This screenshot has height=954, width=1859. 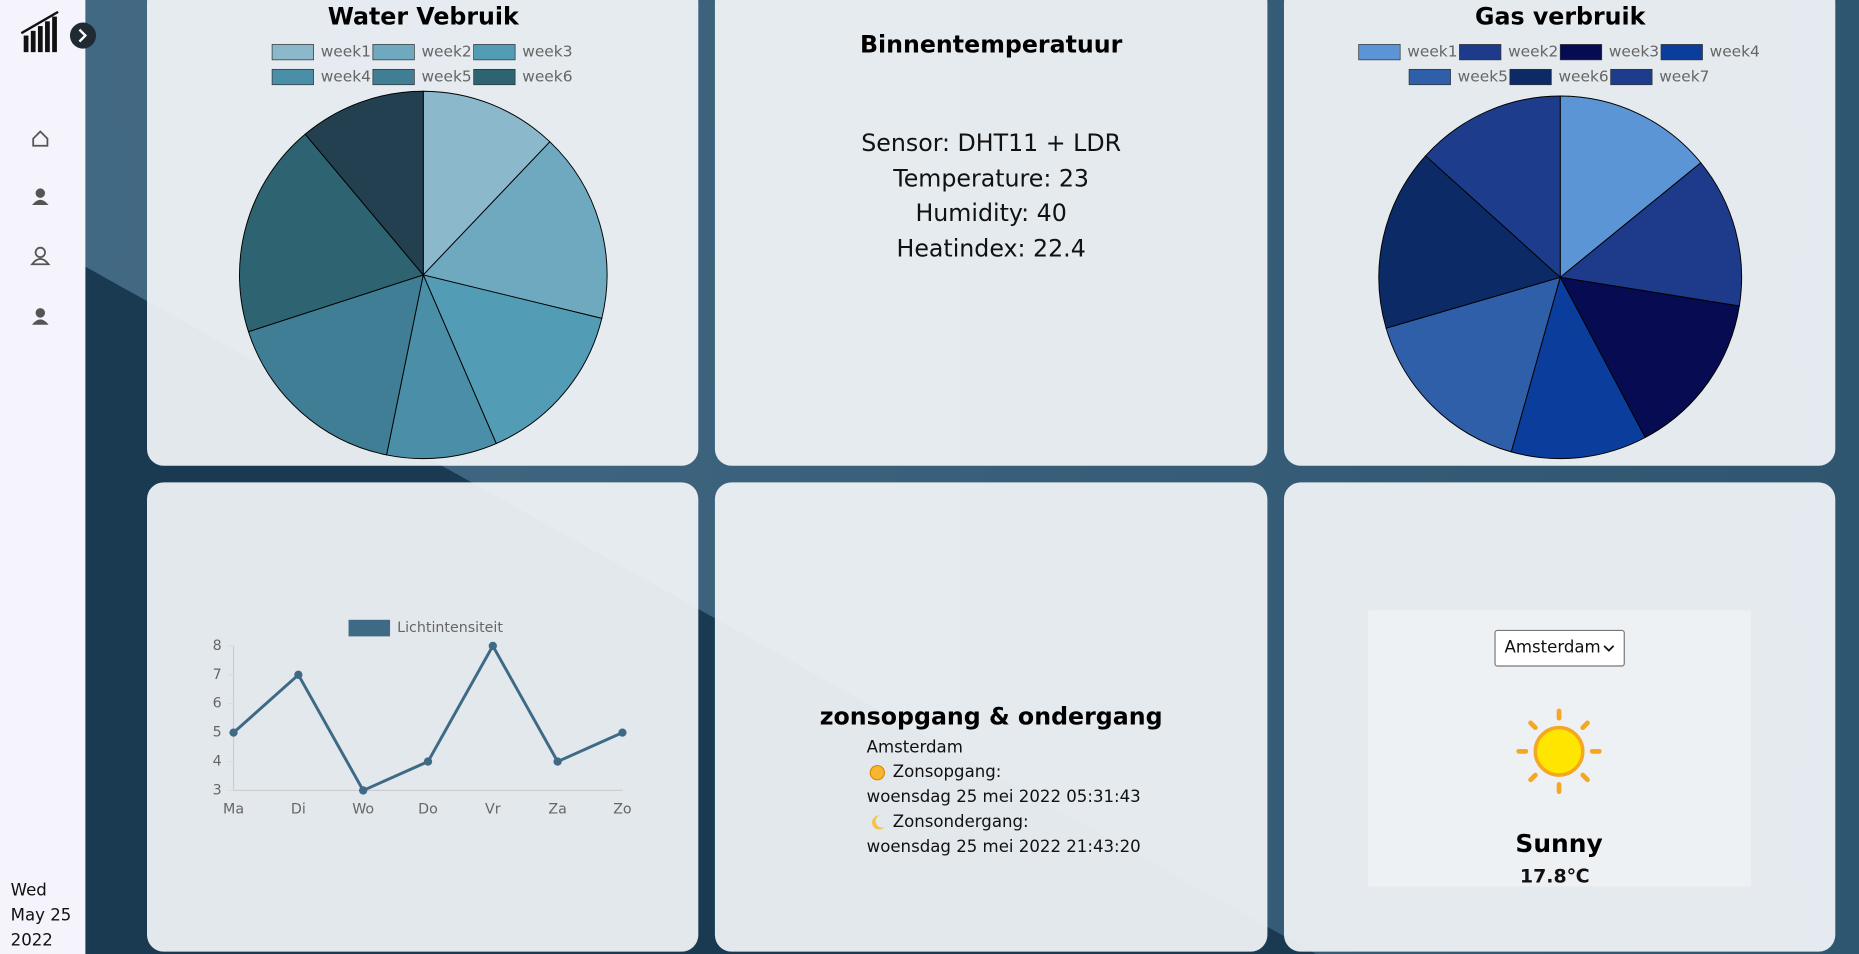 I want to click on sensor-line: Heatindex: 22.4, so click(x=991, y=249).